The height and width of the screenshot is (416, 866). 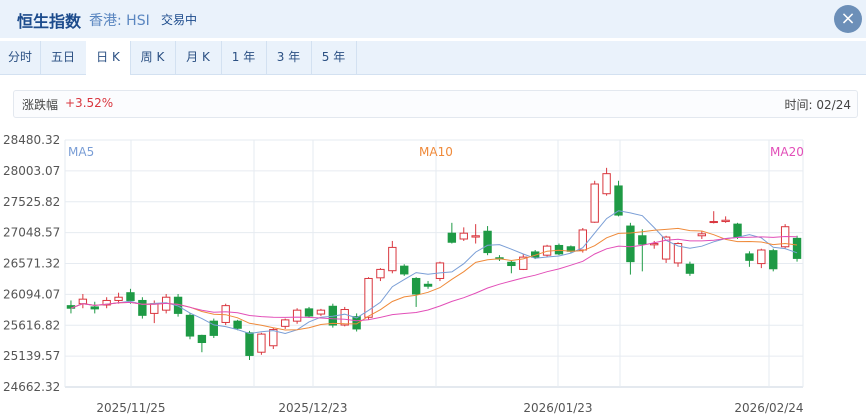 What do you see at coordinates (817, 105) in the screenshot?
I see `time-label: 时间: 02/24` at bounding box center [817, 105].